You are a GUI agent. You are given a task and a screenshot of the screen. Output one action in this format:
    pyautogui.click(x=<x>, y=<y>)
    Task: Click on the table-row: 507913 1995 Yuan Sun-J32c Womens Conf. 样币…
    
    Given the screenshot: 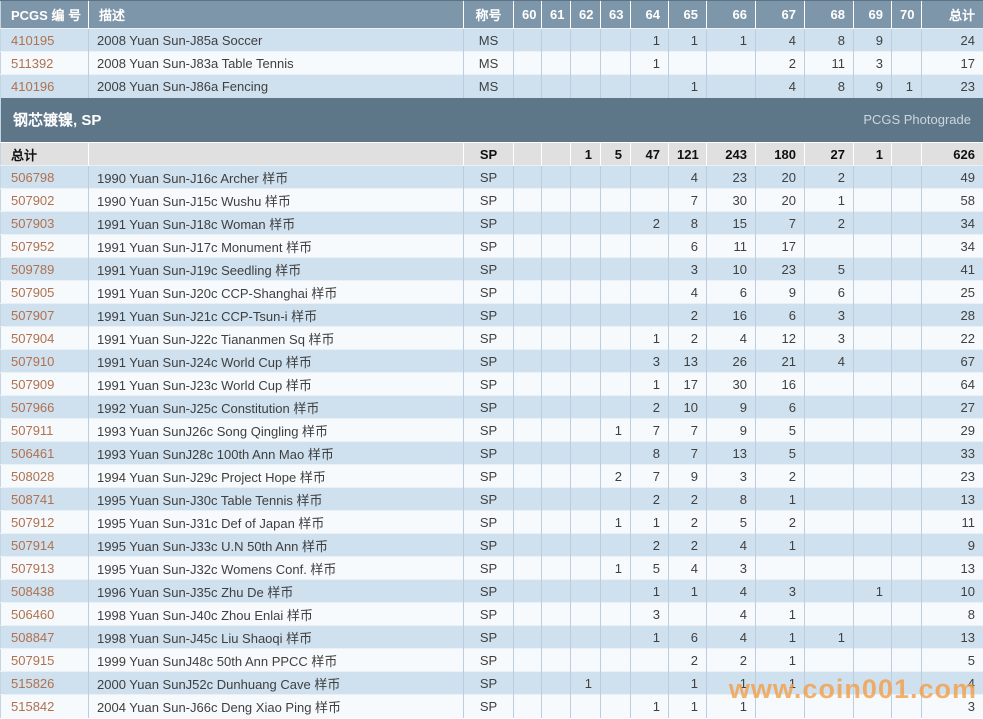 What is the action you would take?
    pyautogui.click(x=491, y=568)
    